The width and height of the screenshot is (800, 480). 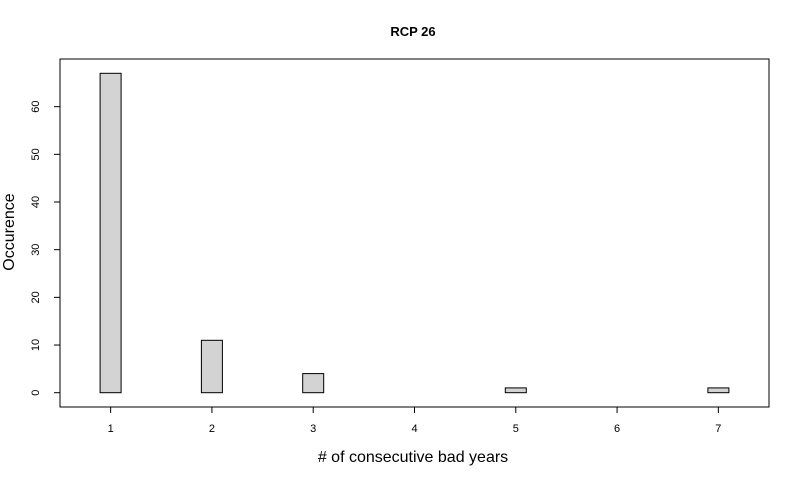 What do you see at coordinates (111, 429) in the screenshot?
I see `x-tick-label: 1` at bounding box center [111, 429].